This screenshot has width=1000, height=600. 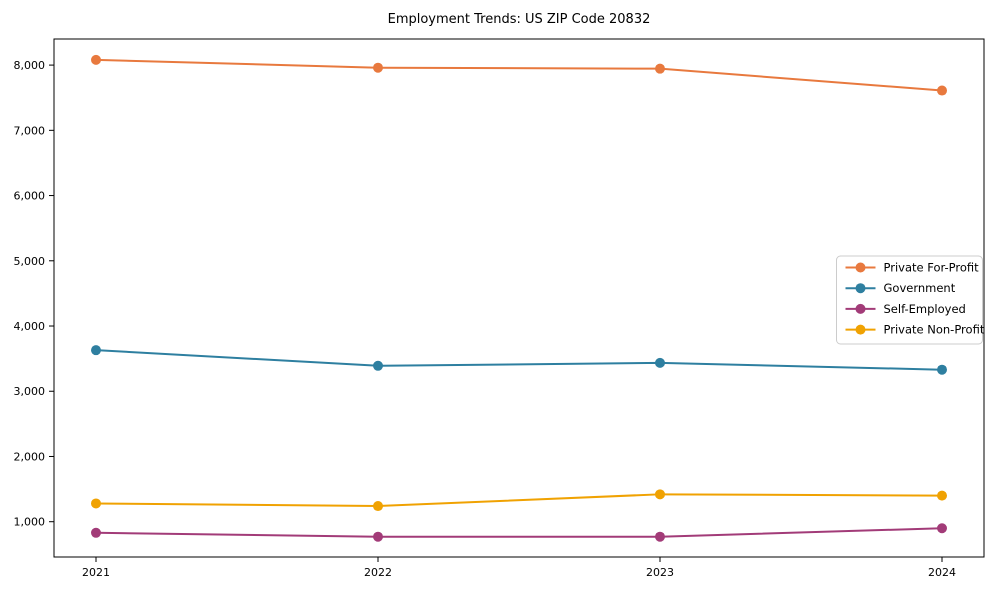 What do you see at coordinates (920, 288) in the screenshot?
I see `legend-item-label: Government` at bounding box center [920, 288].